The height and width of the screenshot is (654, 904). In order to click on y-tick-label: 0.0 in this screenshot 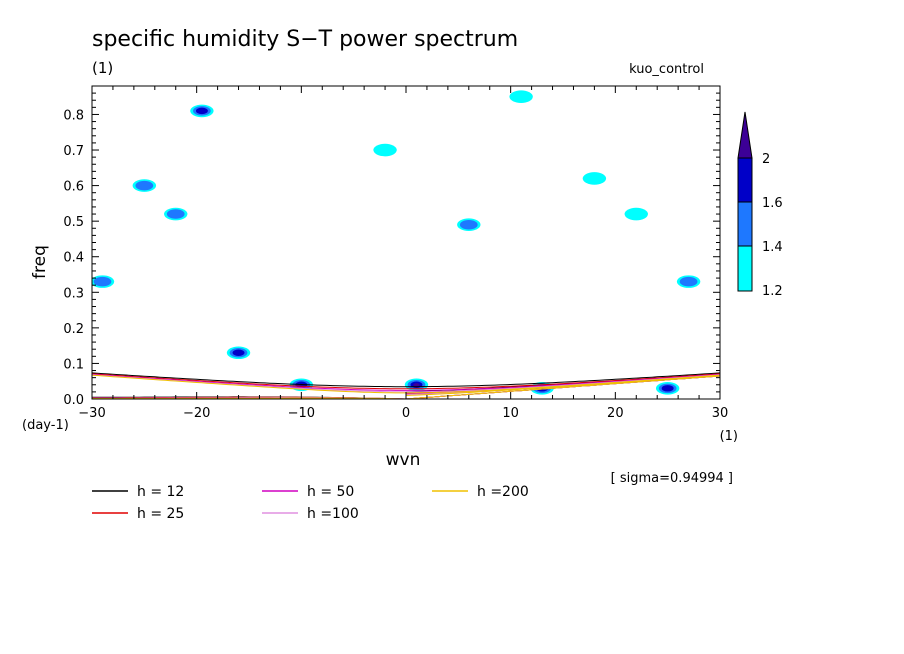, I will do `click(73, 400)`.